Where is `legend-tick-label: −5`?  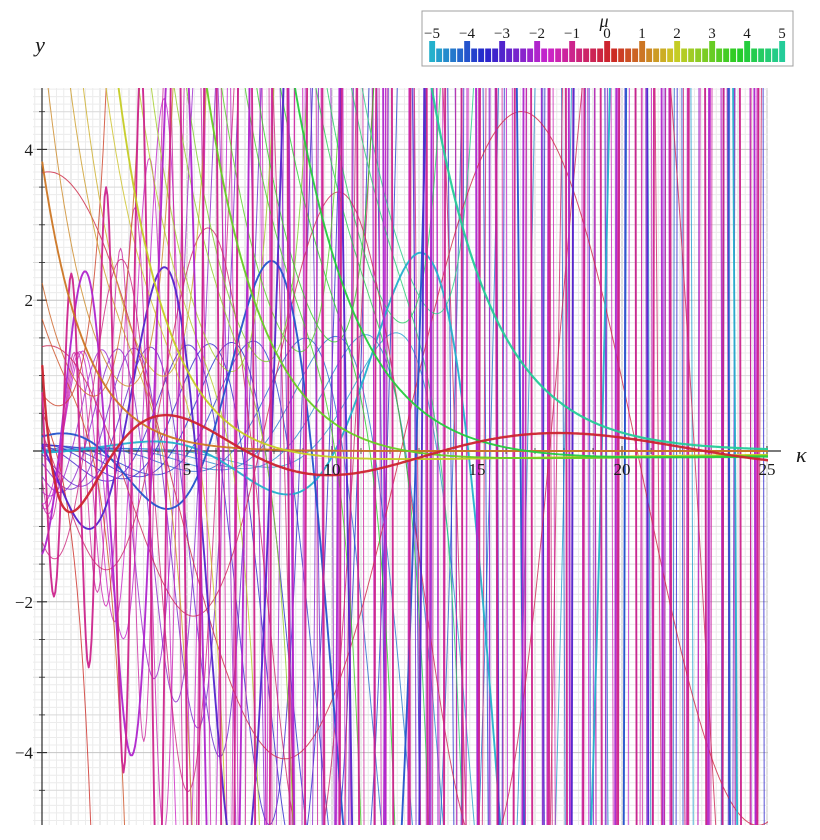
legend-tick-label: −5 is located at coordinates (432, 34).